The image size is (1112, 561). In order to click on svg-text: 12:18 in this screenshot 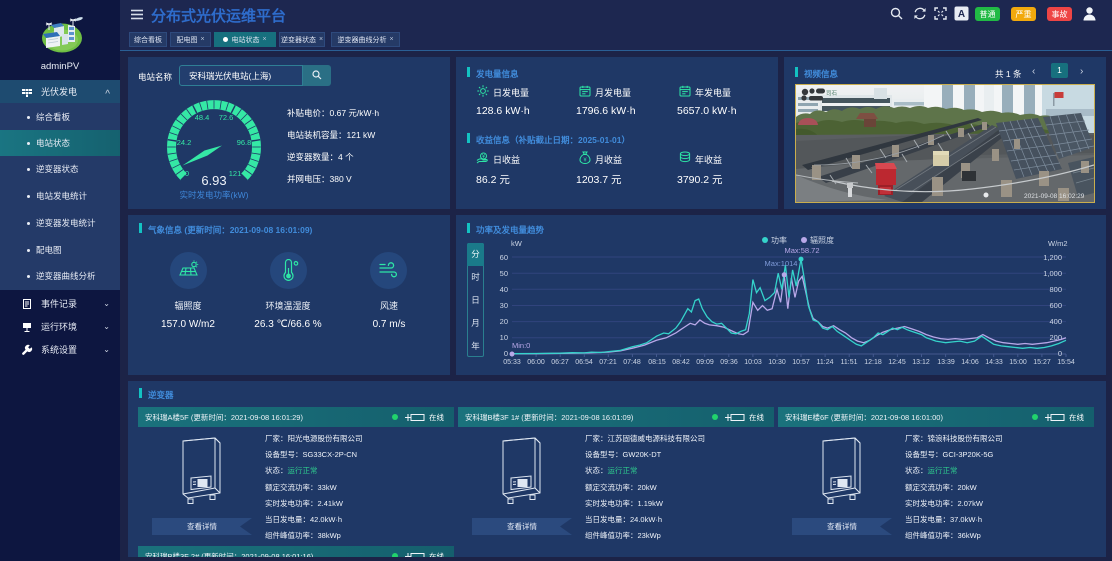, I will do `click(873, 362)`.